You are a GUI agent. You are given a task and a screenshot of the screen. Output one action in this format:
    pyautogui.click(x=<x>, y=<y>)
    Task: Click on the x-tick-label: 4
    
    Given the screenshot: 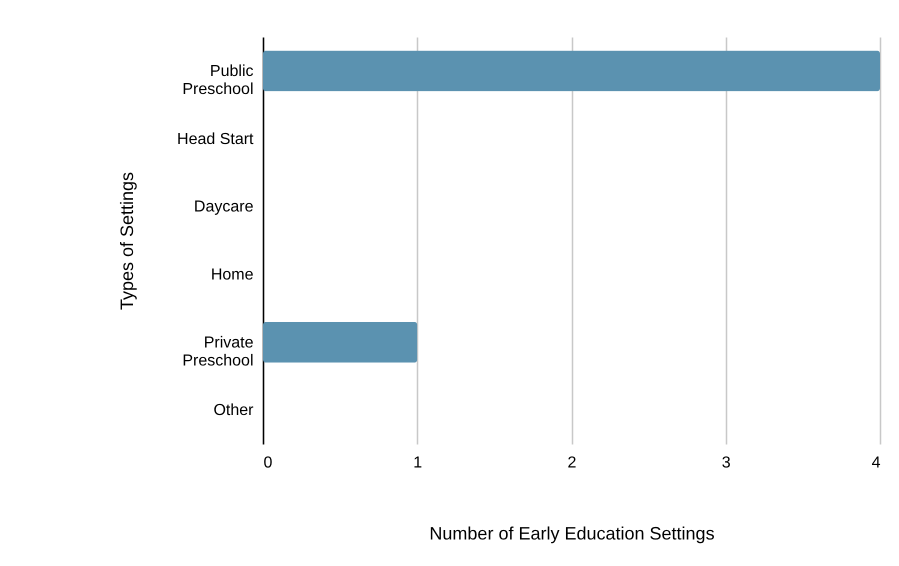 What is the action you would take?
    pyautogui.click(x=876, y=463)
    